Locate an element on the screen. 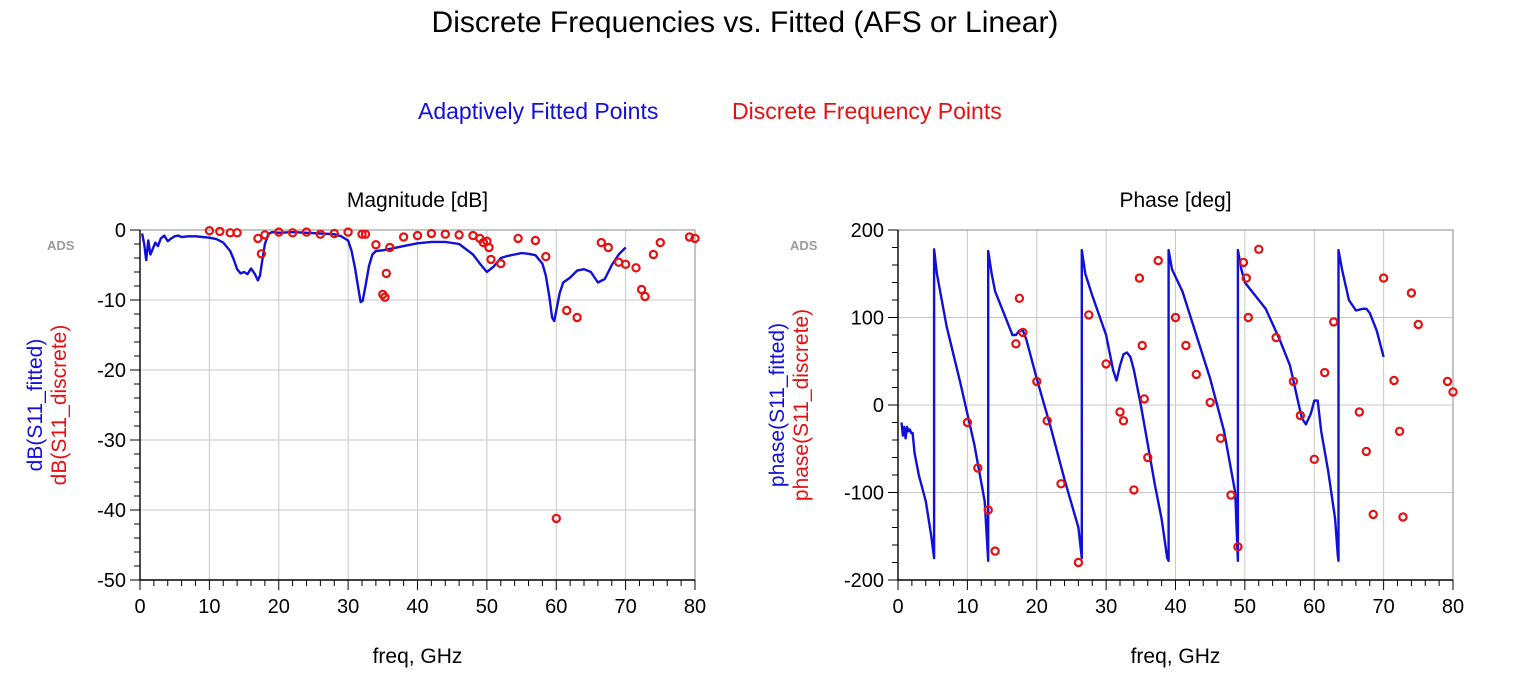 This screenshot has width=1516, height=675. phase-x-tick-label: 70 is located at coordinates (1384, 607).